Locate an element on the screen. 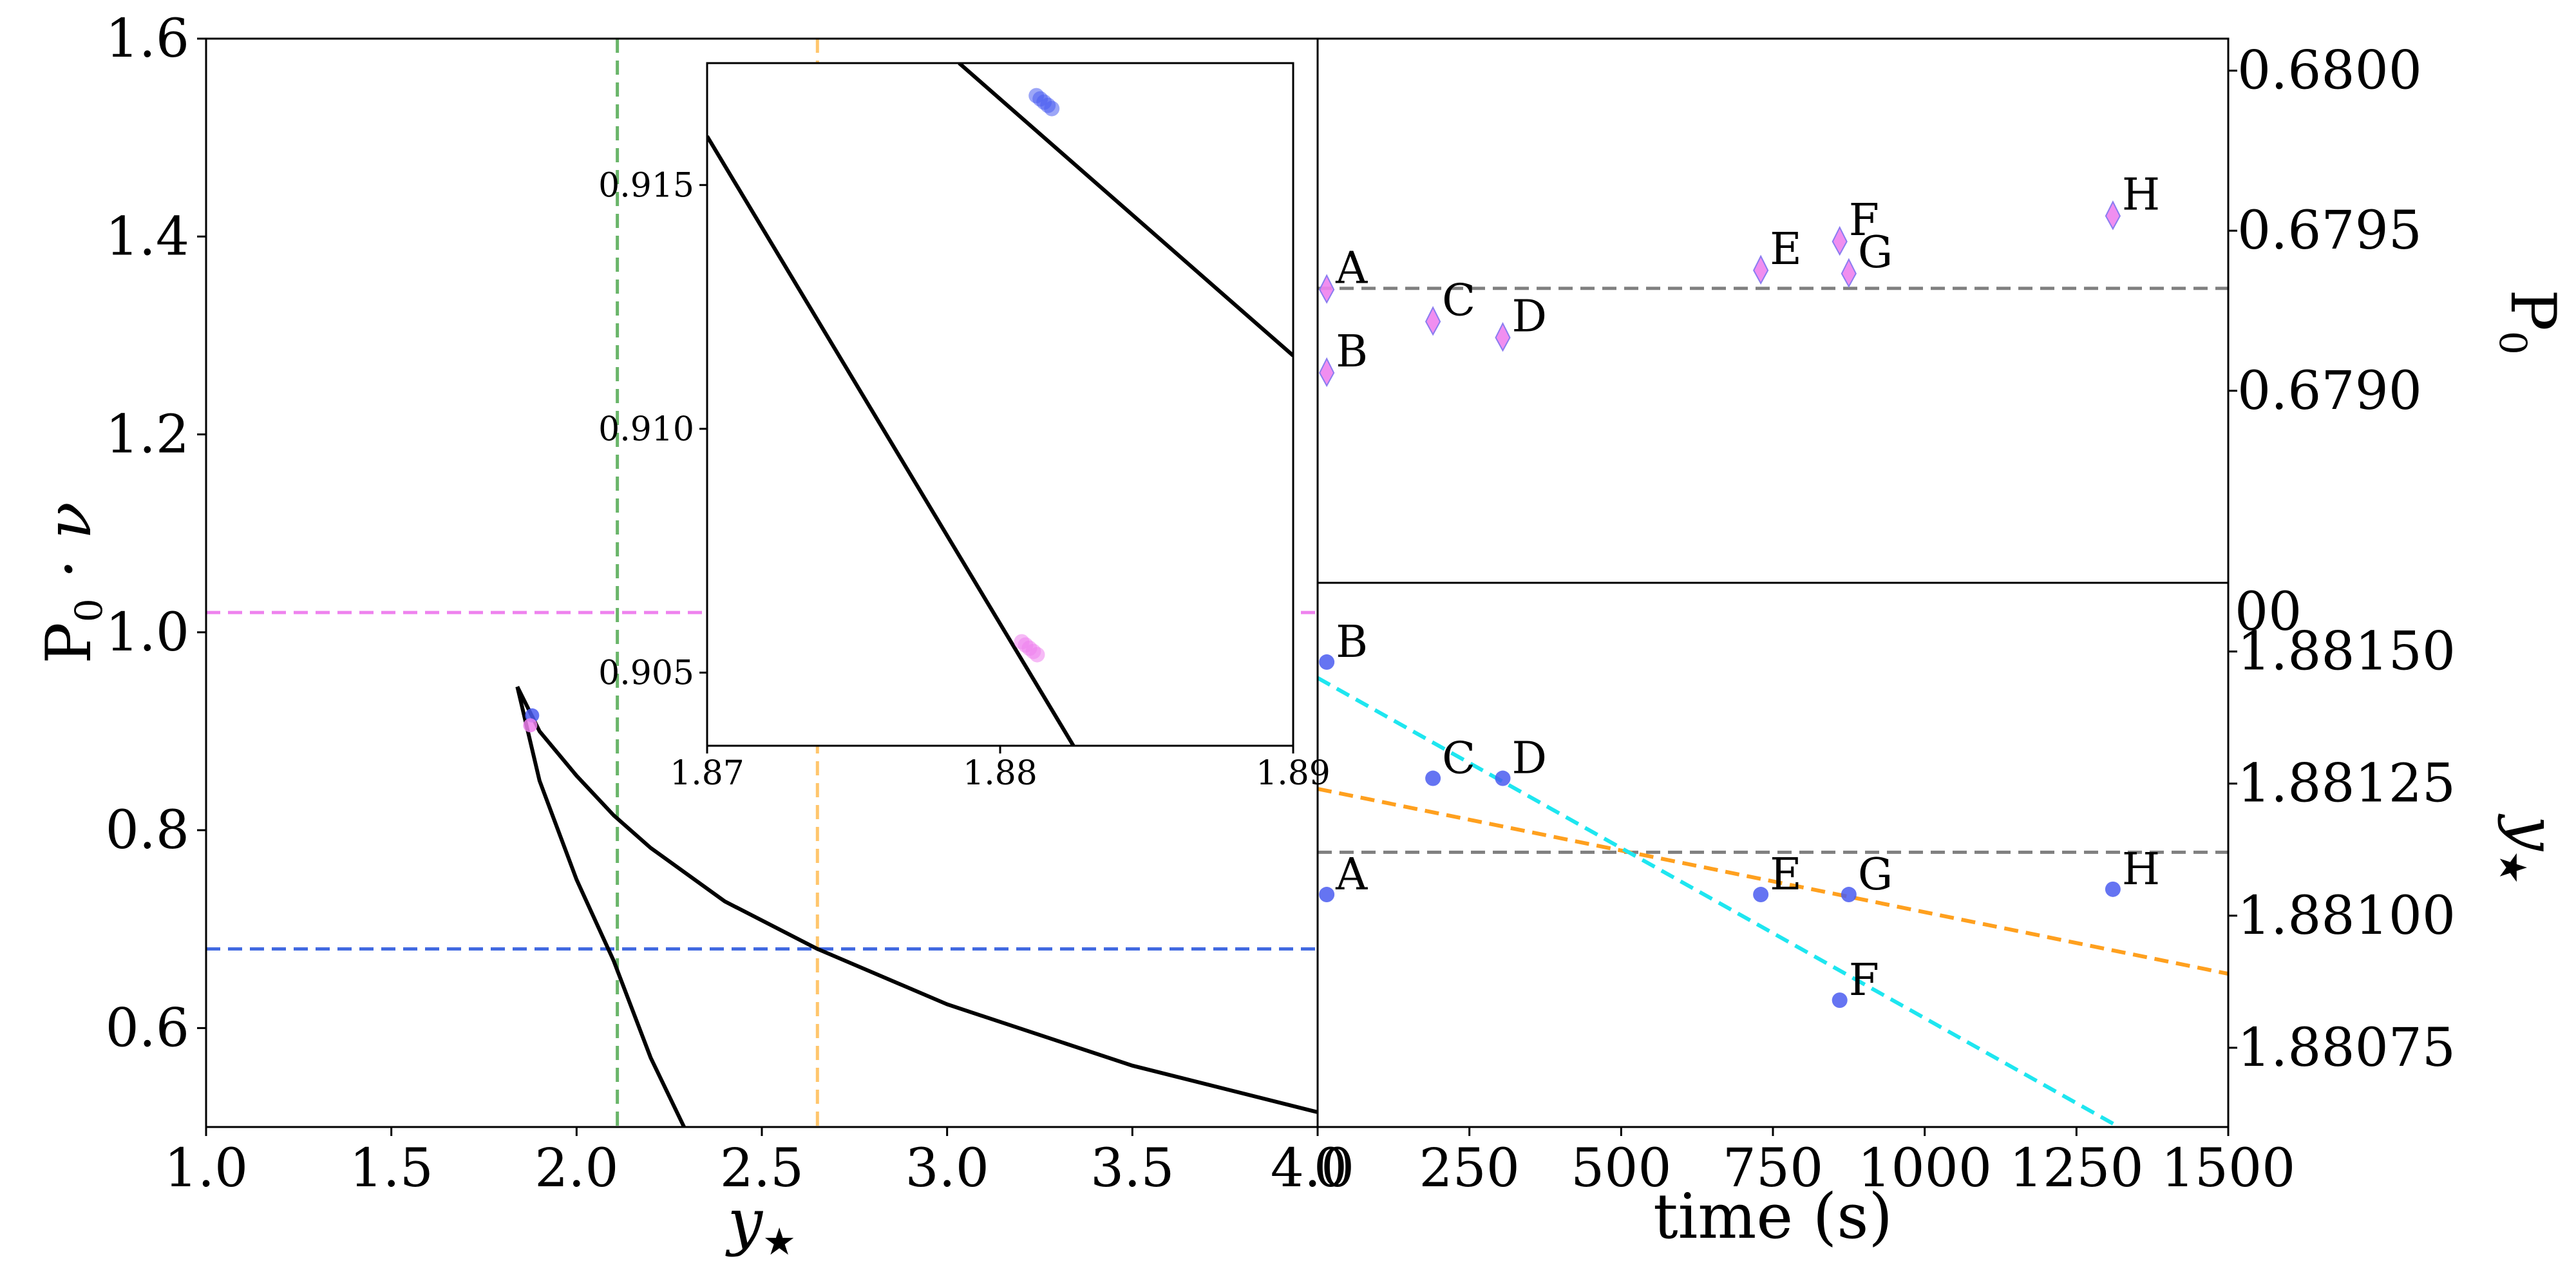 This screenshot has width=2576, height=1288. main-ylabel-main: P is located at coordinates (69, 643).